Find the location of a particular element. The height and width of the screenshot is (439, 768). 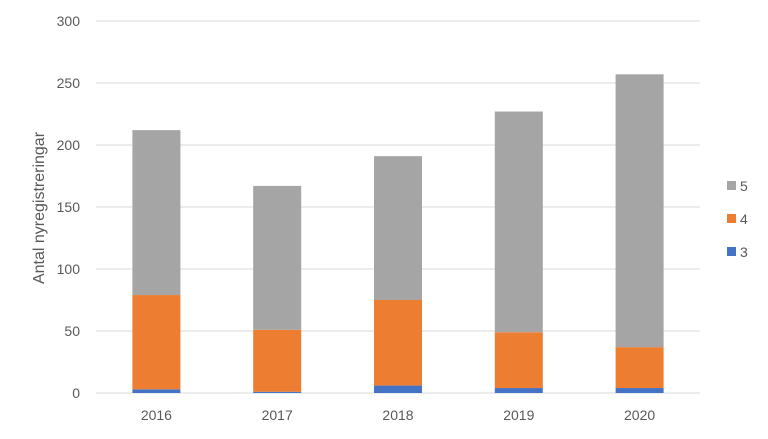

legend-label-4: 4 is located at coordinates (744, 219).